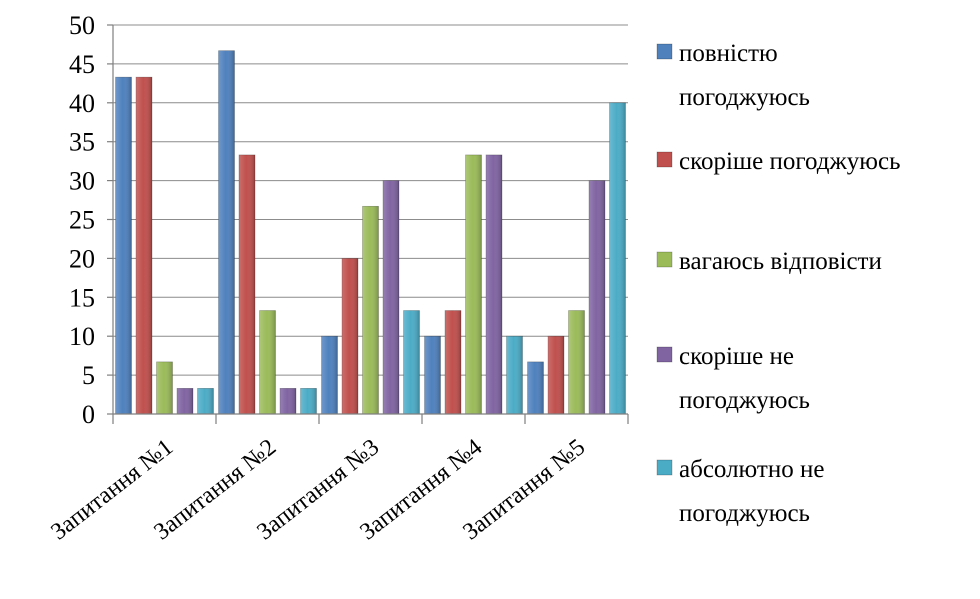 This screenshot has width=980, height=599. What do you see at coordinates (751, 469) in the screenshot?
I see `legend-label: абсолютно не` at bounding box center [751, 469].